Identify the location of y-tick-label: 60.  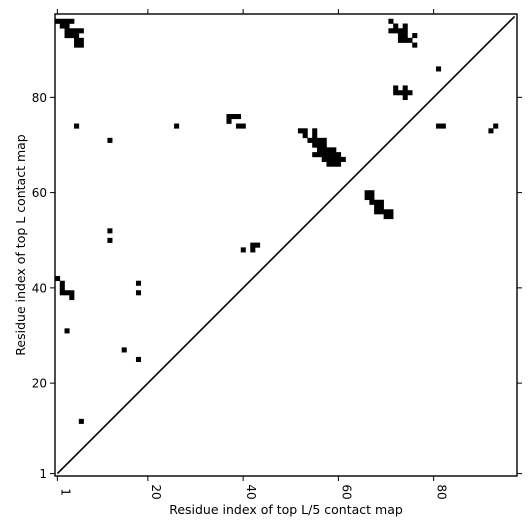
(39, 193).